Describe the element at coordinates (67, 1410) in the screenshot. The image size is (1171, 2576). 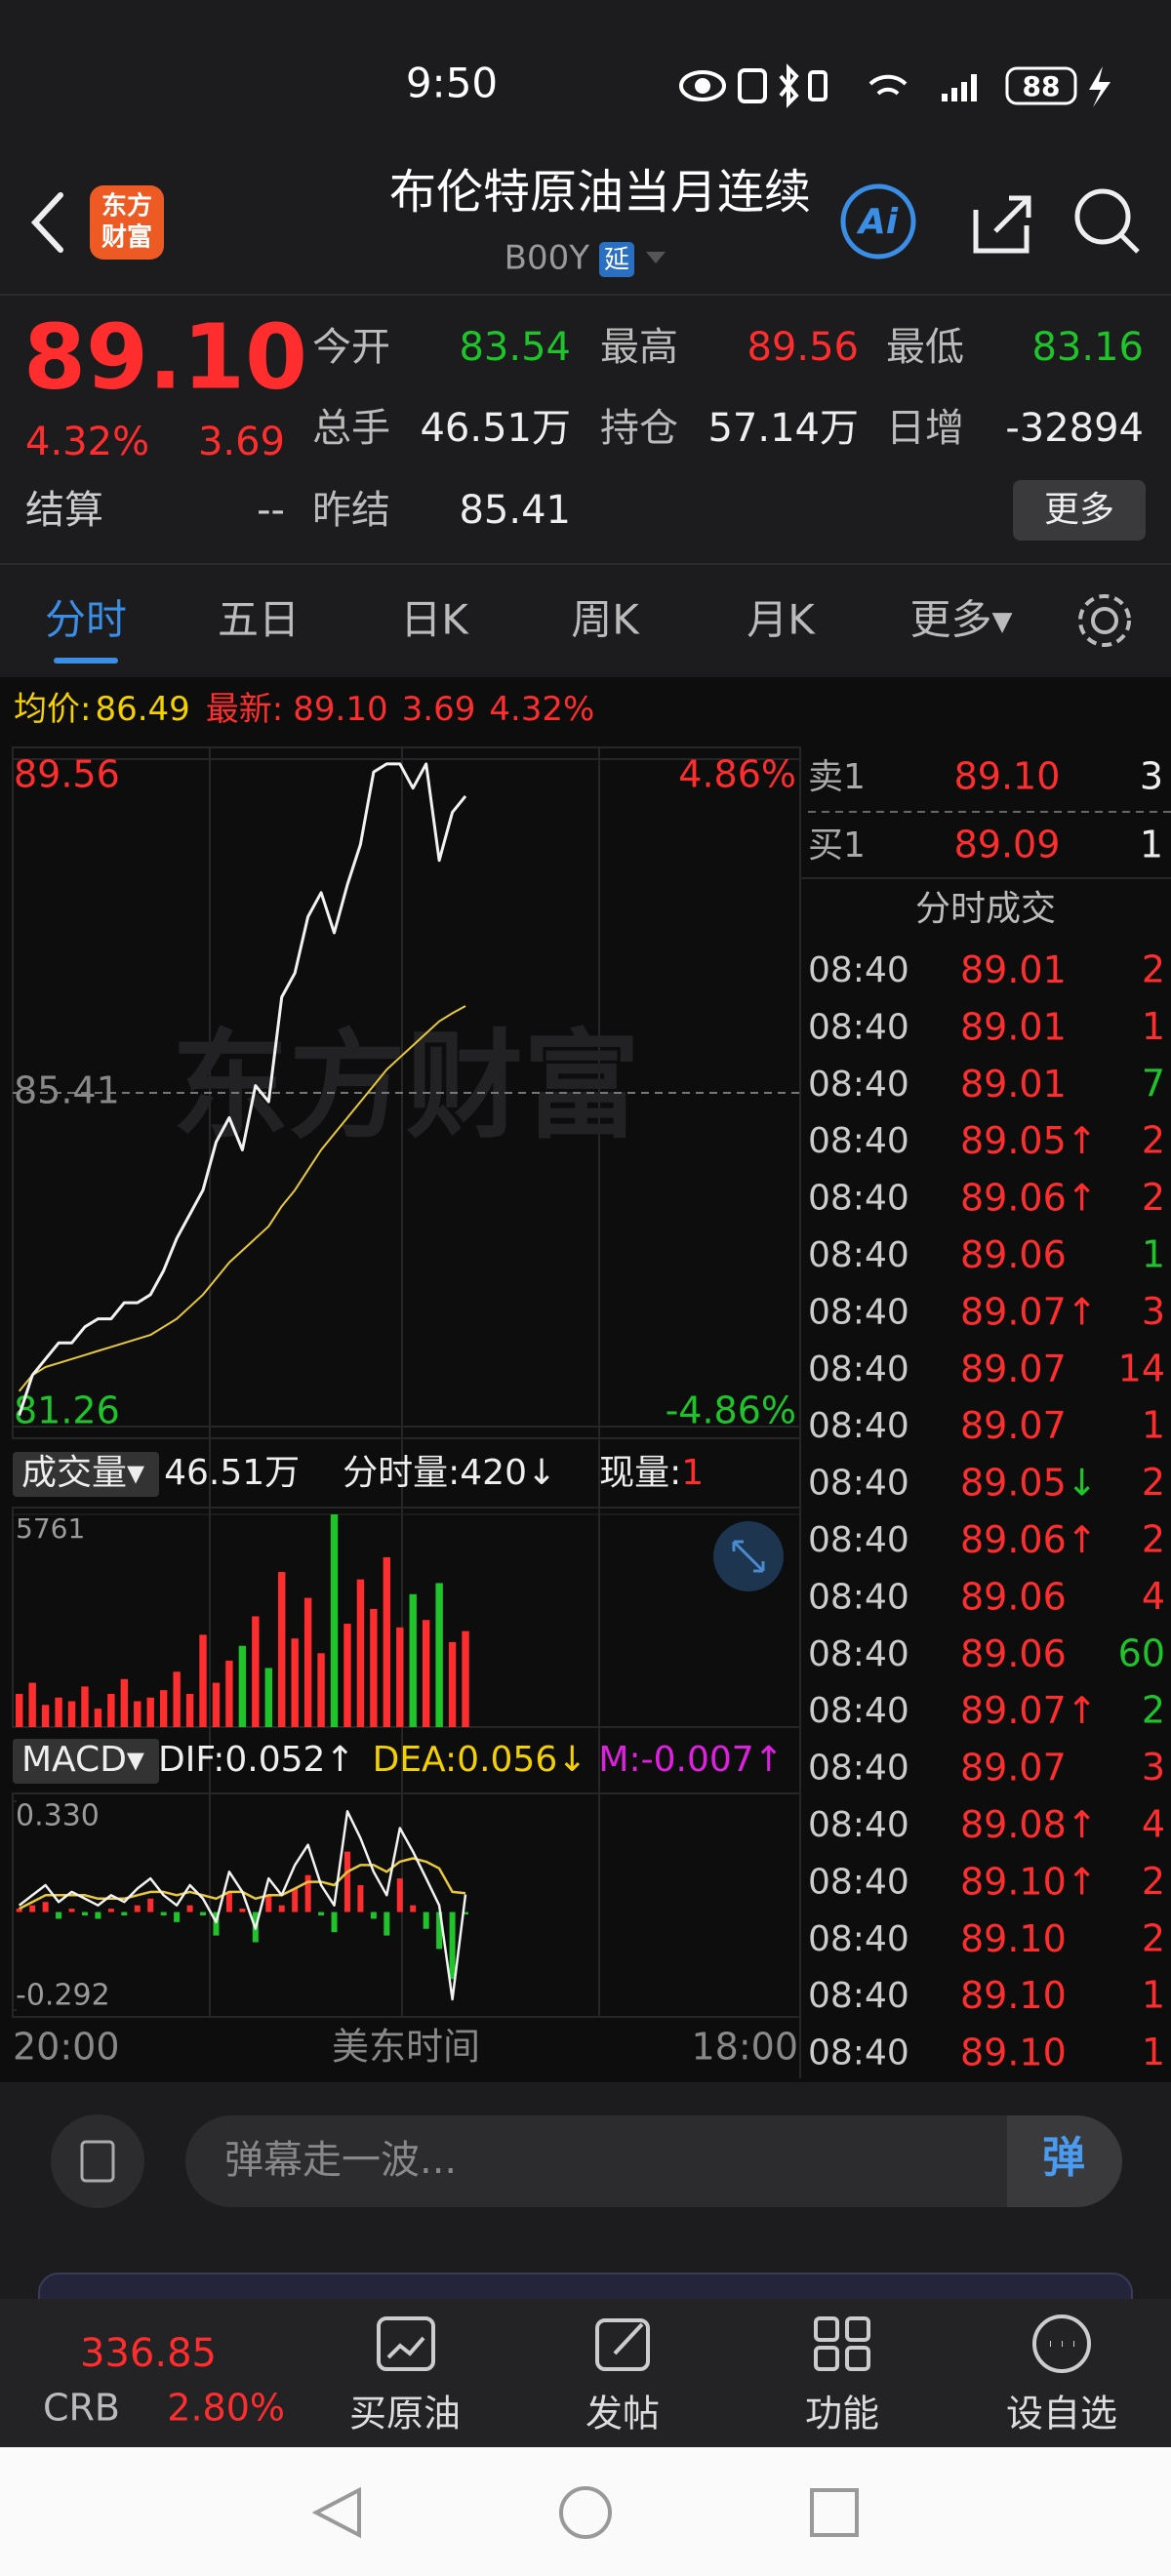
I see `y-tick-label: 81.26` at that location.